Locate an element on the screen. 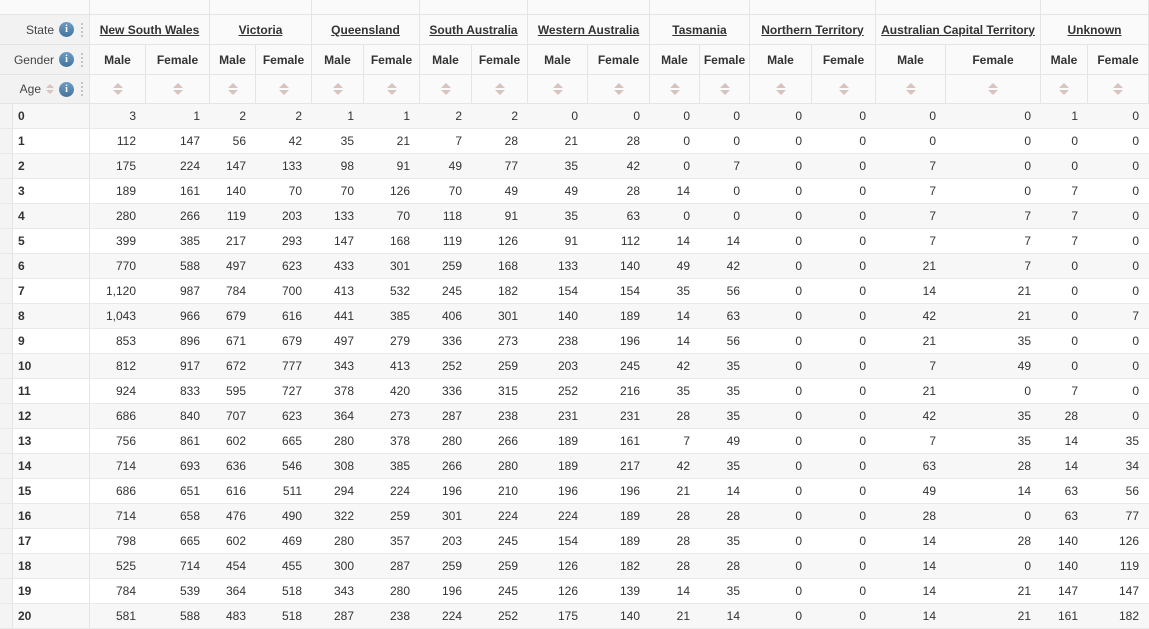  age-sort-icon is located at coordinates (50, 89).